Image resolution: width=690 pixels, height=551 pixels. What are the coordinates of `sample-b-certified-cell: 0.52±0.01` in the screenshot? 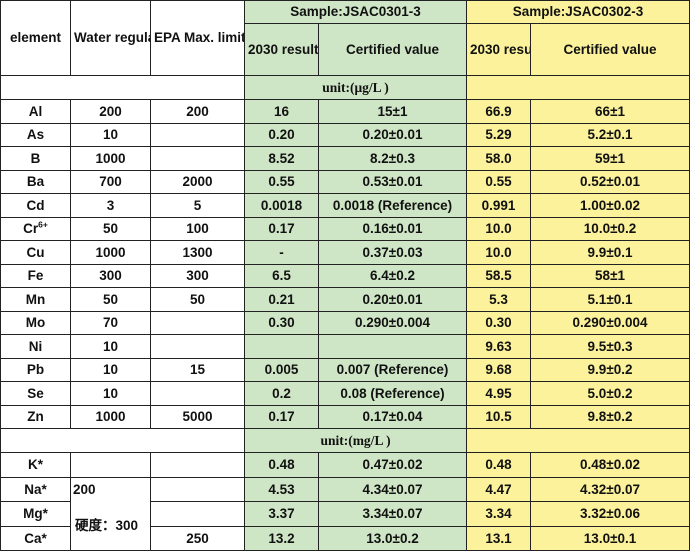 It's located at (610, 181).